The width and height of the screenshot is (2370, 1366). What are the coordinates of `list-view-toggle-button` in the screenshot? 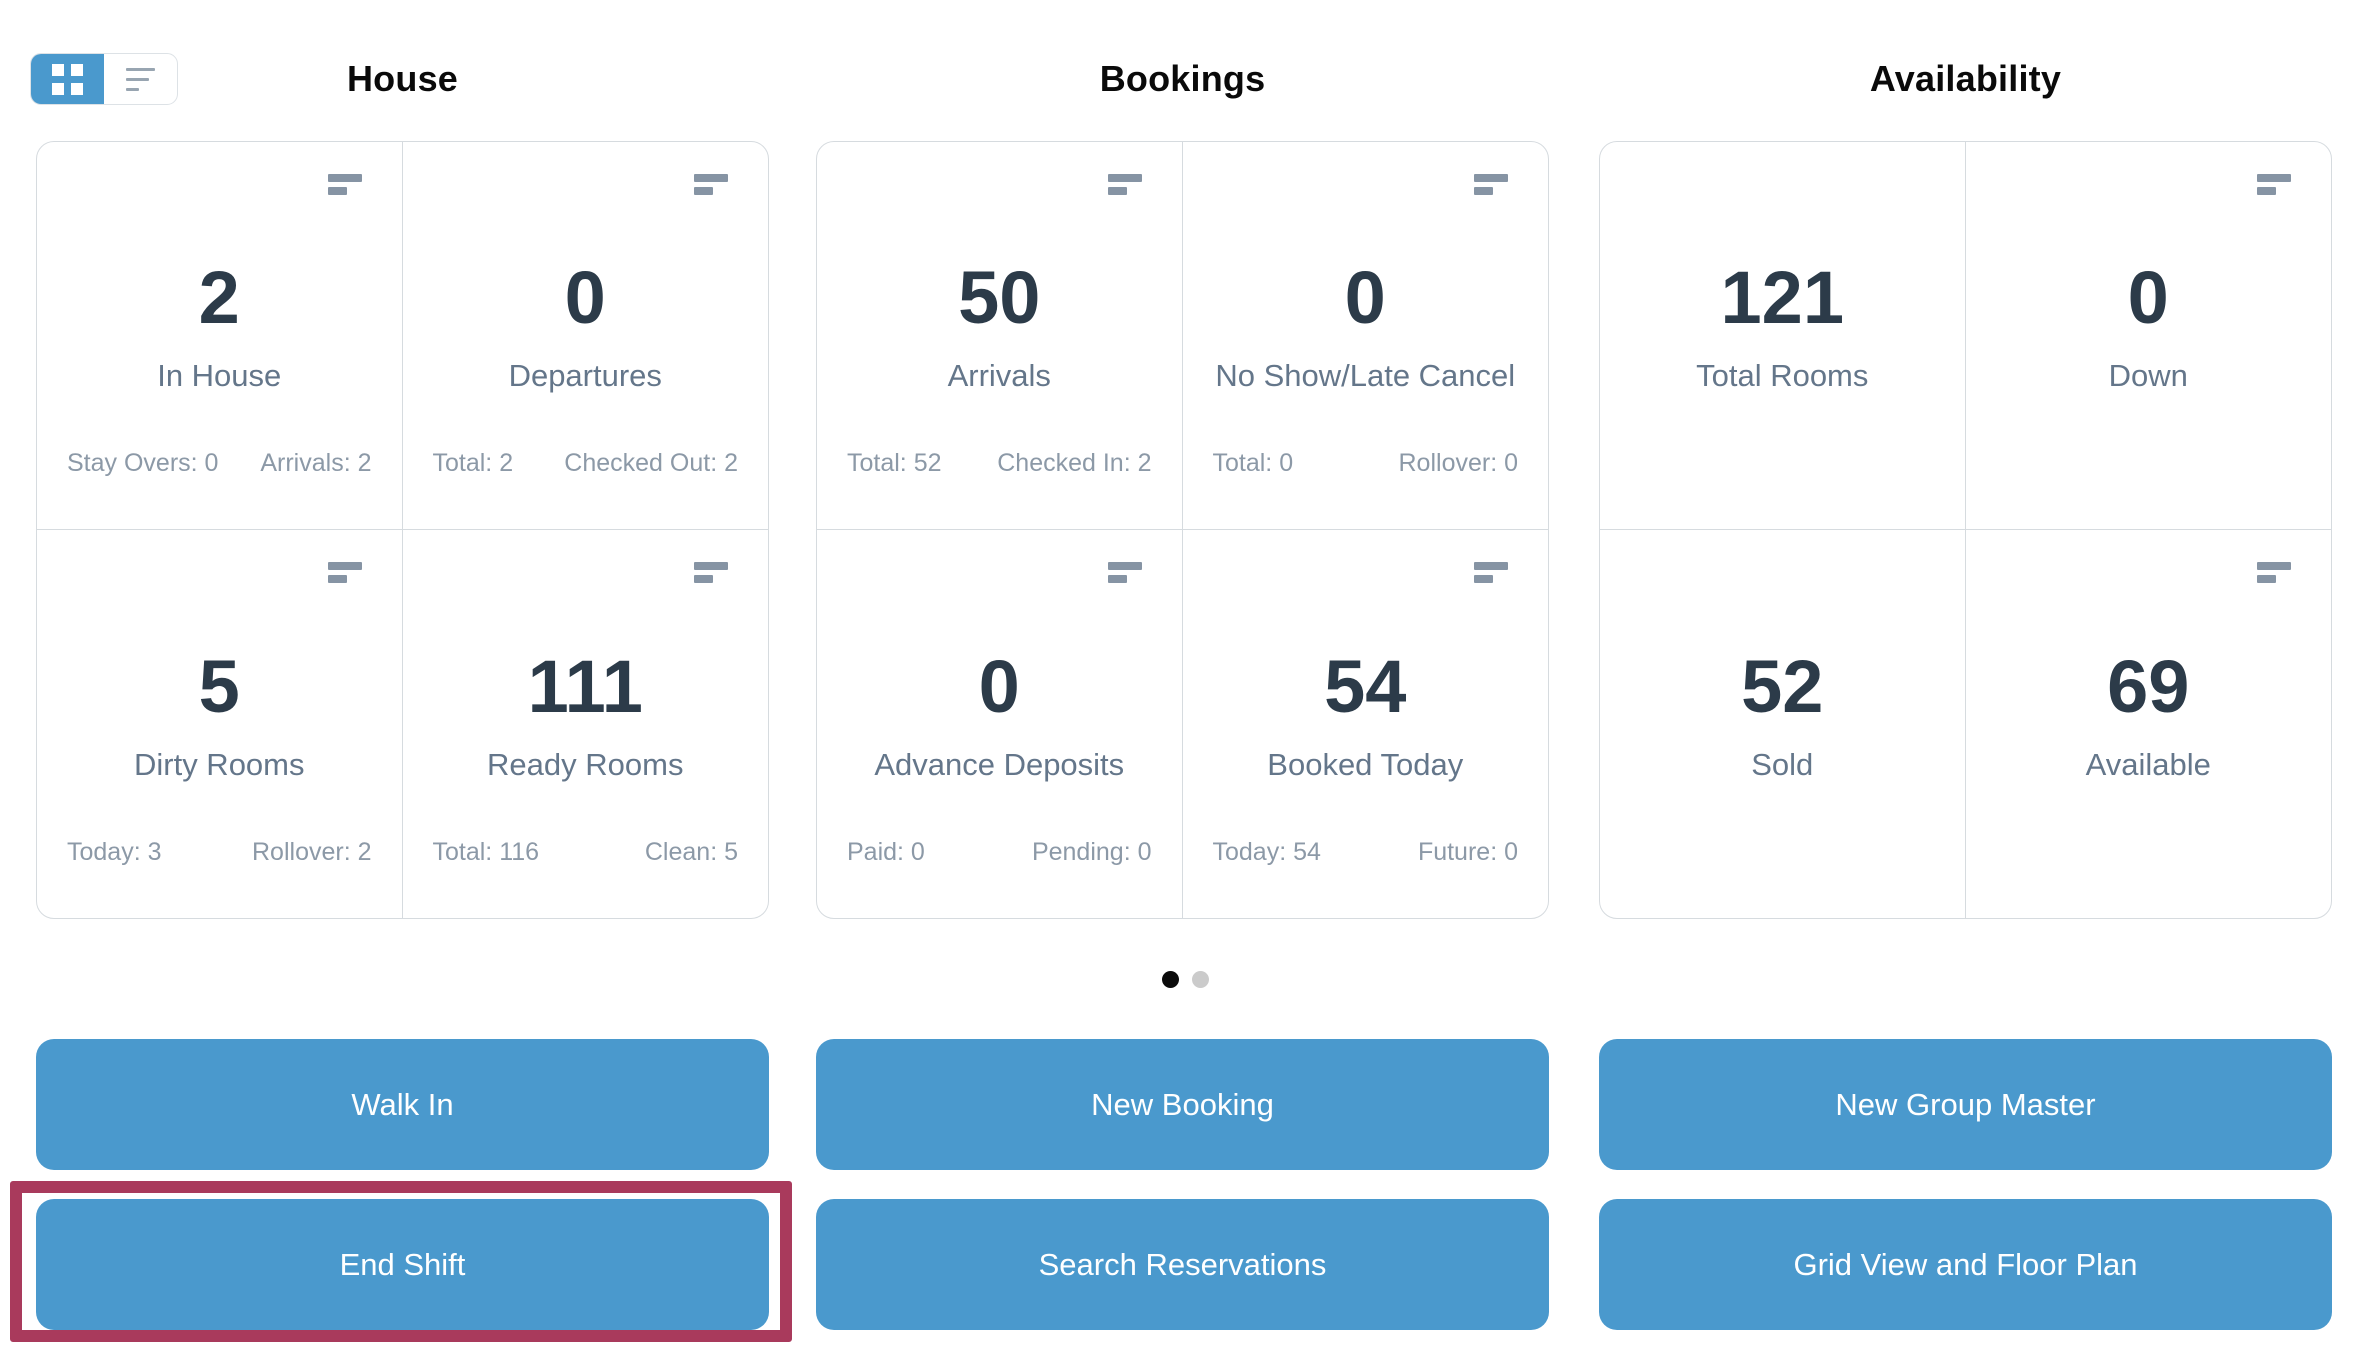 It's located at (140, 79).